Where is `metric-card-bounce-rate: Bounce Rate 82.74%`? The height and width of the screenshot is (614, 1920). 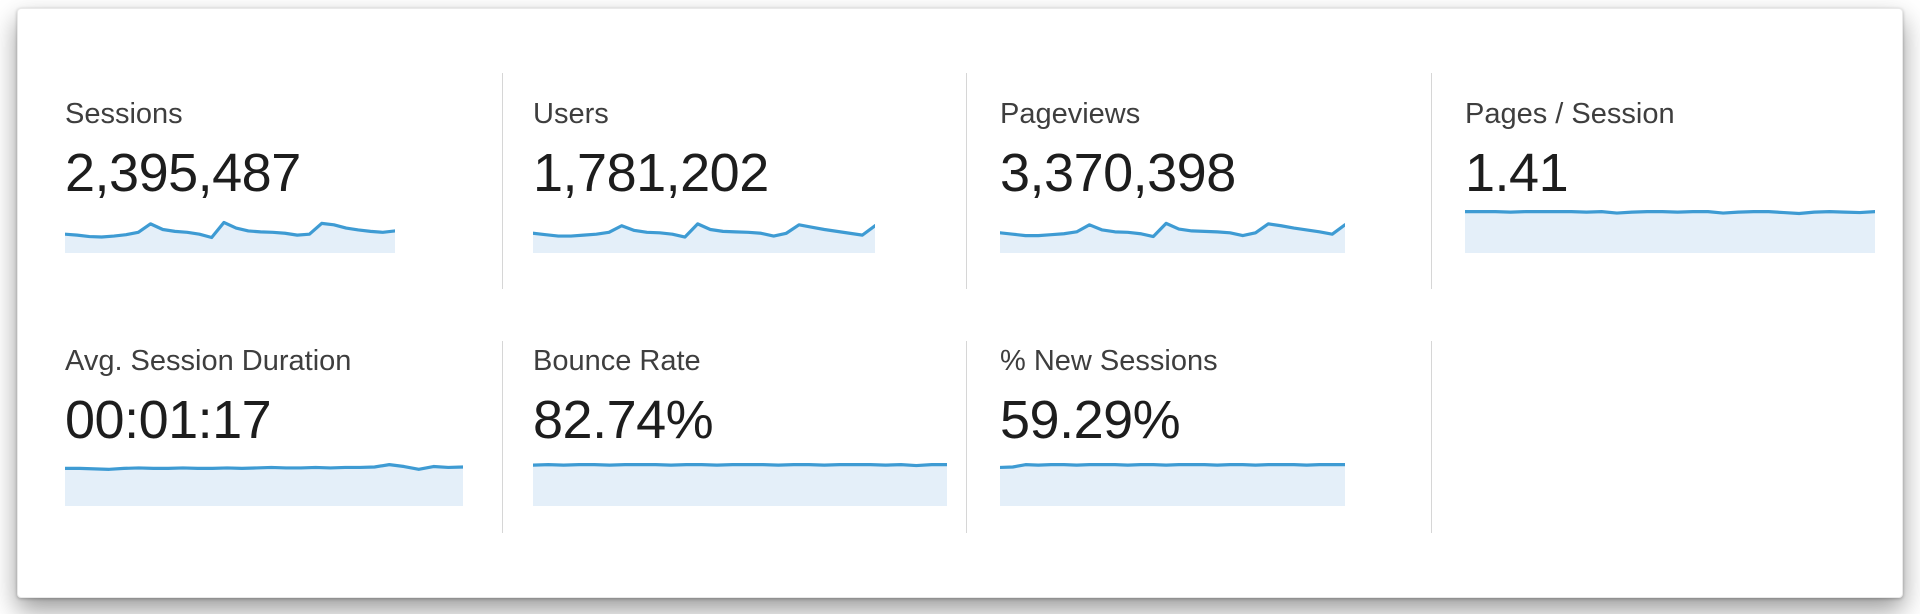 metric-card-bounce-rate: Bounce Rate 82.74% is located at coordinates (740, 425).